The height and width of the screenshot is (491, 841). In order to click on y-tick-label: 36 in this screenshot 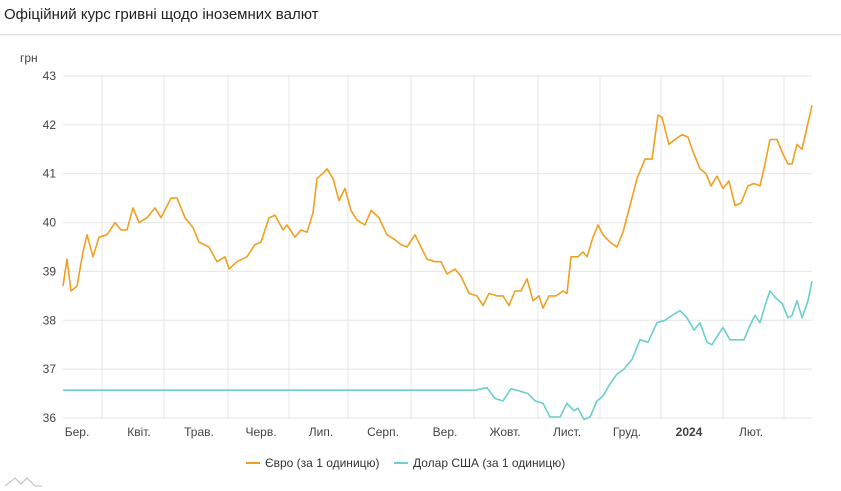, I will do `click(50, 418)`.